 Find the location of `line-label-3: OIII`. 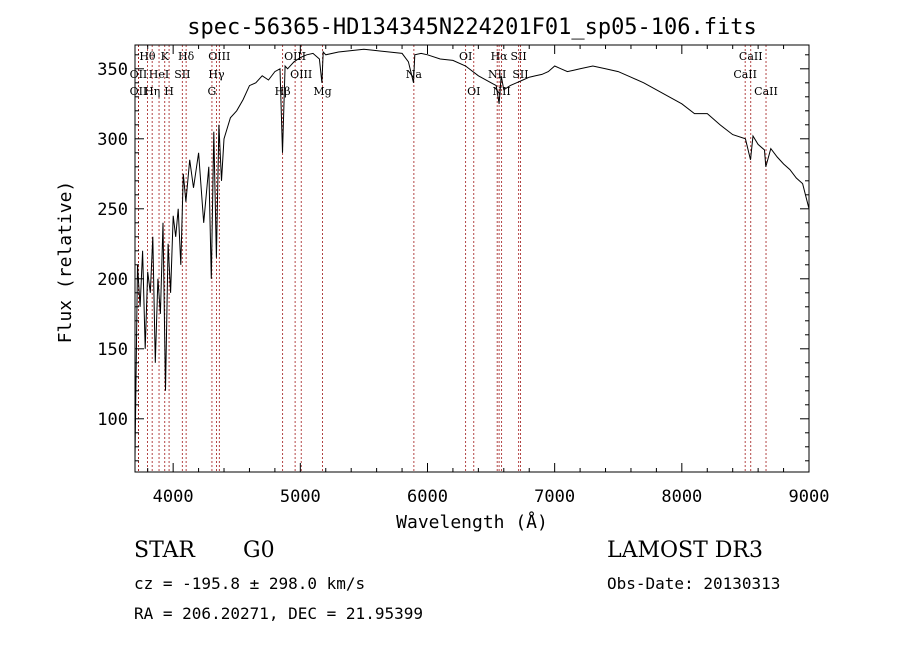

line-label-3: OIII is located at coordinates (219, 56).